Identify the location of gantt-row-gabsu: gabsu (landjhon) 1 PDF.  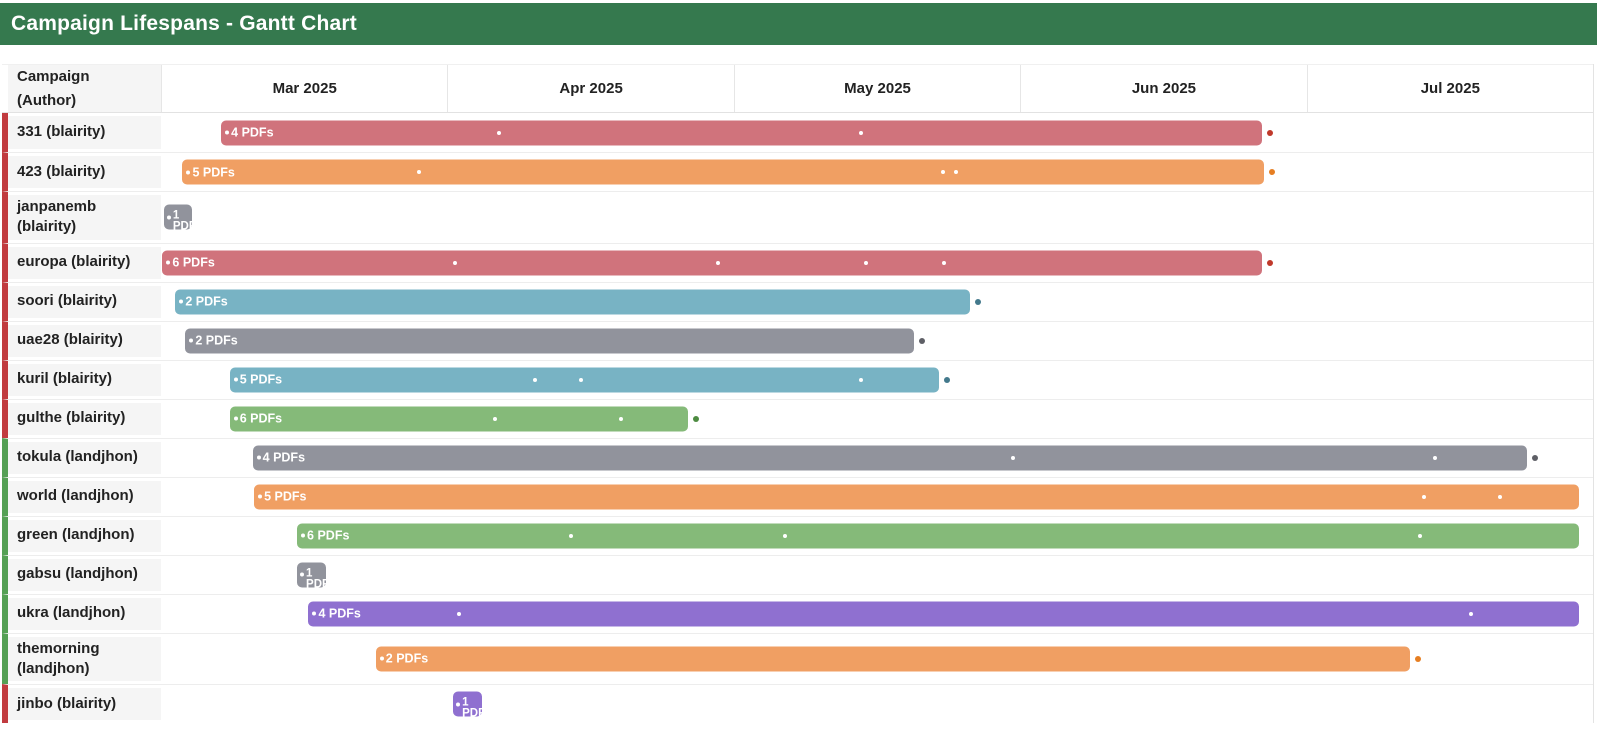
(797, 574).